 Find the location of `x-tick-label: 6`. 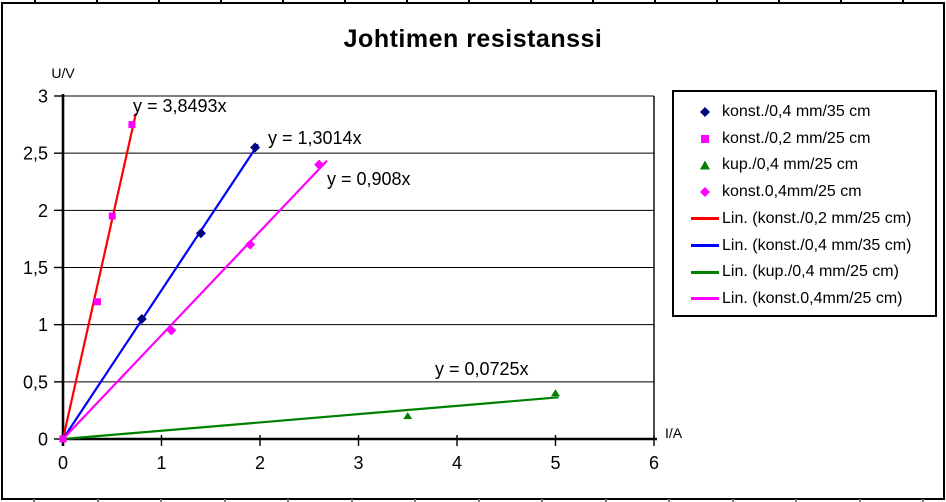

x-tick-label: 6 is located at coordinates (654, 463).